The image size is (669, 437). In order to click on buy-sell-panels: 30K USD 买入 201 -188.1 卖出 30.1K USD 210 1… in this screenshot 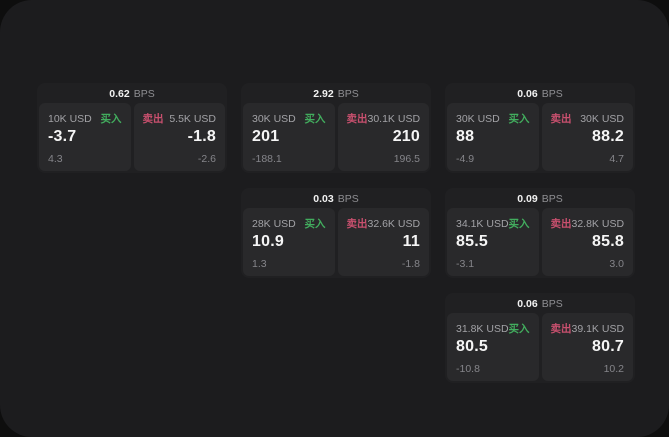, I will do `click(336, 137)`.